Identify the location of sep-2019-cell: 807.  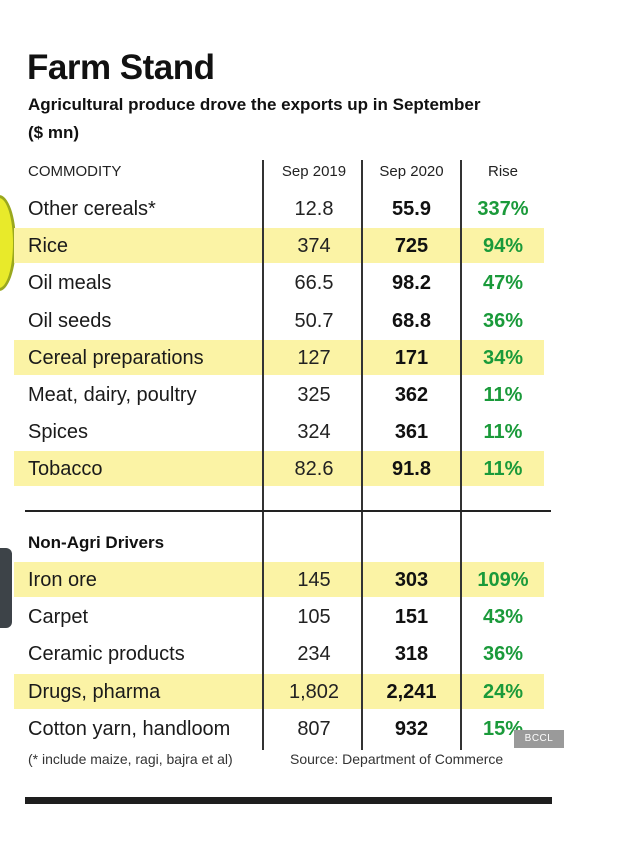
(314, 728).